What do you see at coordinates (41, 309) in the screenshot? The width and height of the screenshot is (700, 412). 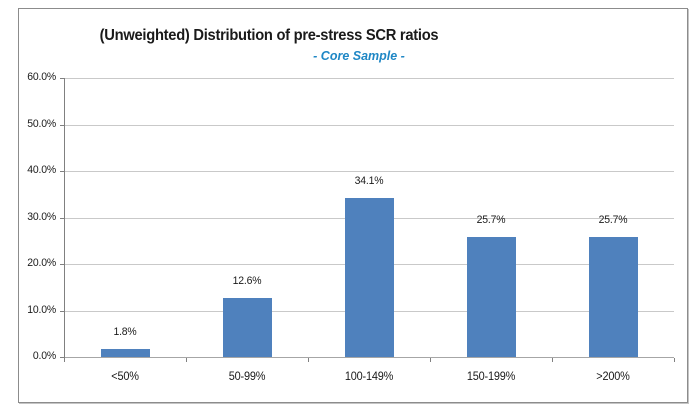 I see `y-axis-tick-label: 10.0%` at bounding box center [41, 309].